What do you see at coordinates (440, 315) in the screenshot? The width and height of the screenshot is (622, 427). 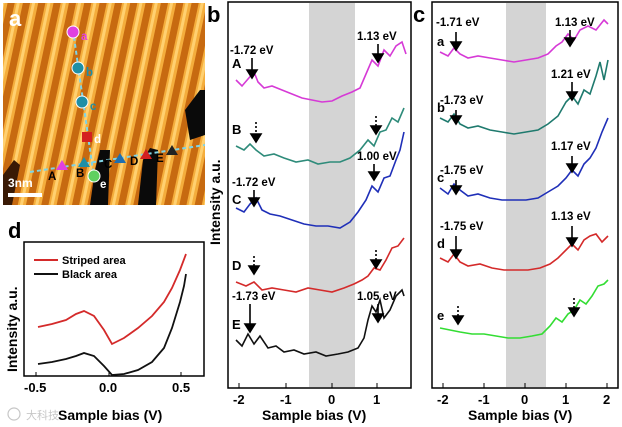 I see `curve-label: e` at bounding box center [440, 315].